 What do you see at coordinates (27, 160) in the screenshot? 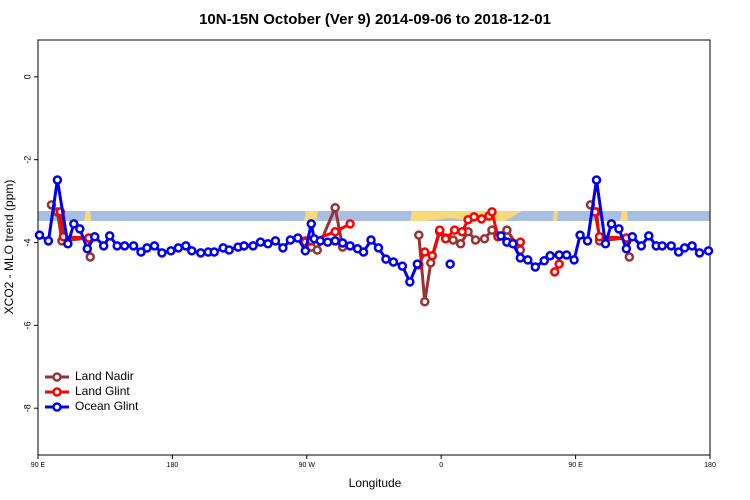
I see `y-tick-label: -2` at bounding box center [27, 160].